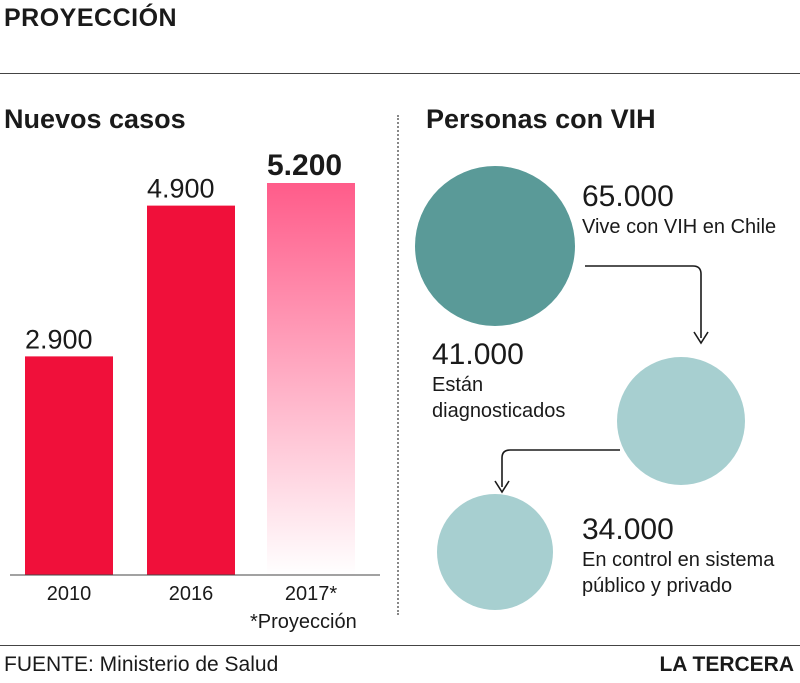 The image size is (800, 683). What do you see at coordinates (311, 594) in the screenshot?
I see `x-tick-label: 2017*` at bounding box center [311, 594].